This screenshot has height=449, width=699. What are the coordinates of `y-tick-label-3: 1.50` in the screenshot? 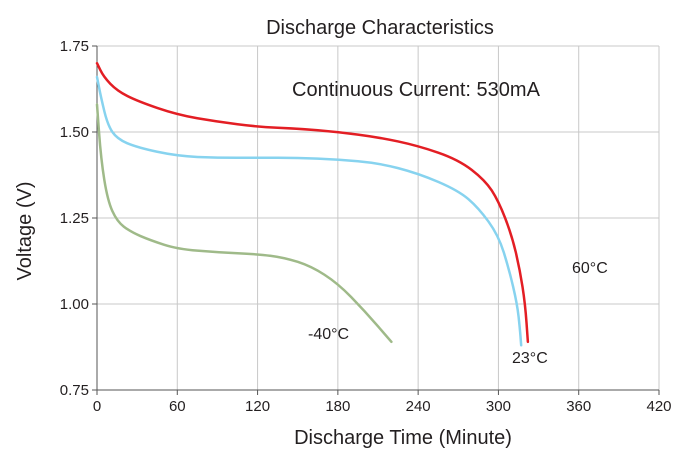 It's located at (74, 132).